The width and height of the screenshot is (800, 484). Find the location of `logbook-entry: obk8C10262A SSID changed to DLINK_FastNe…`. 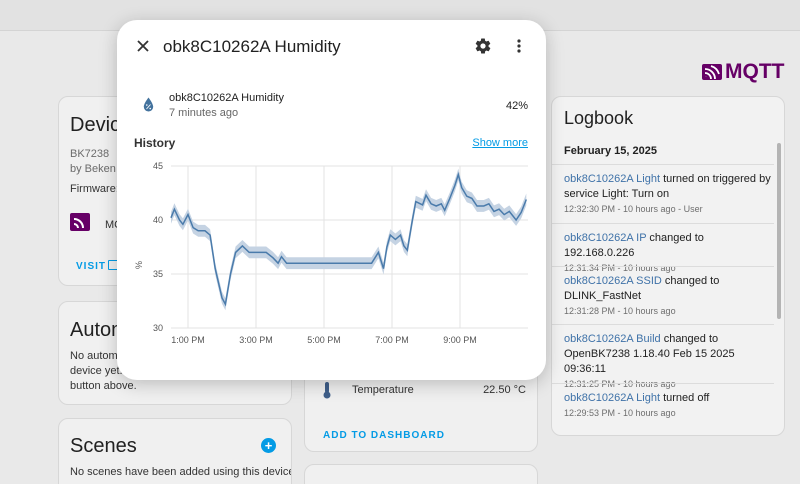

logbook-entry: obk8C10262A SSID changed to DLINK_FastNe… is located at coordinates (669, 296).